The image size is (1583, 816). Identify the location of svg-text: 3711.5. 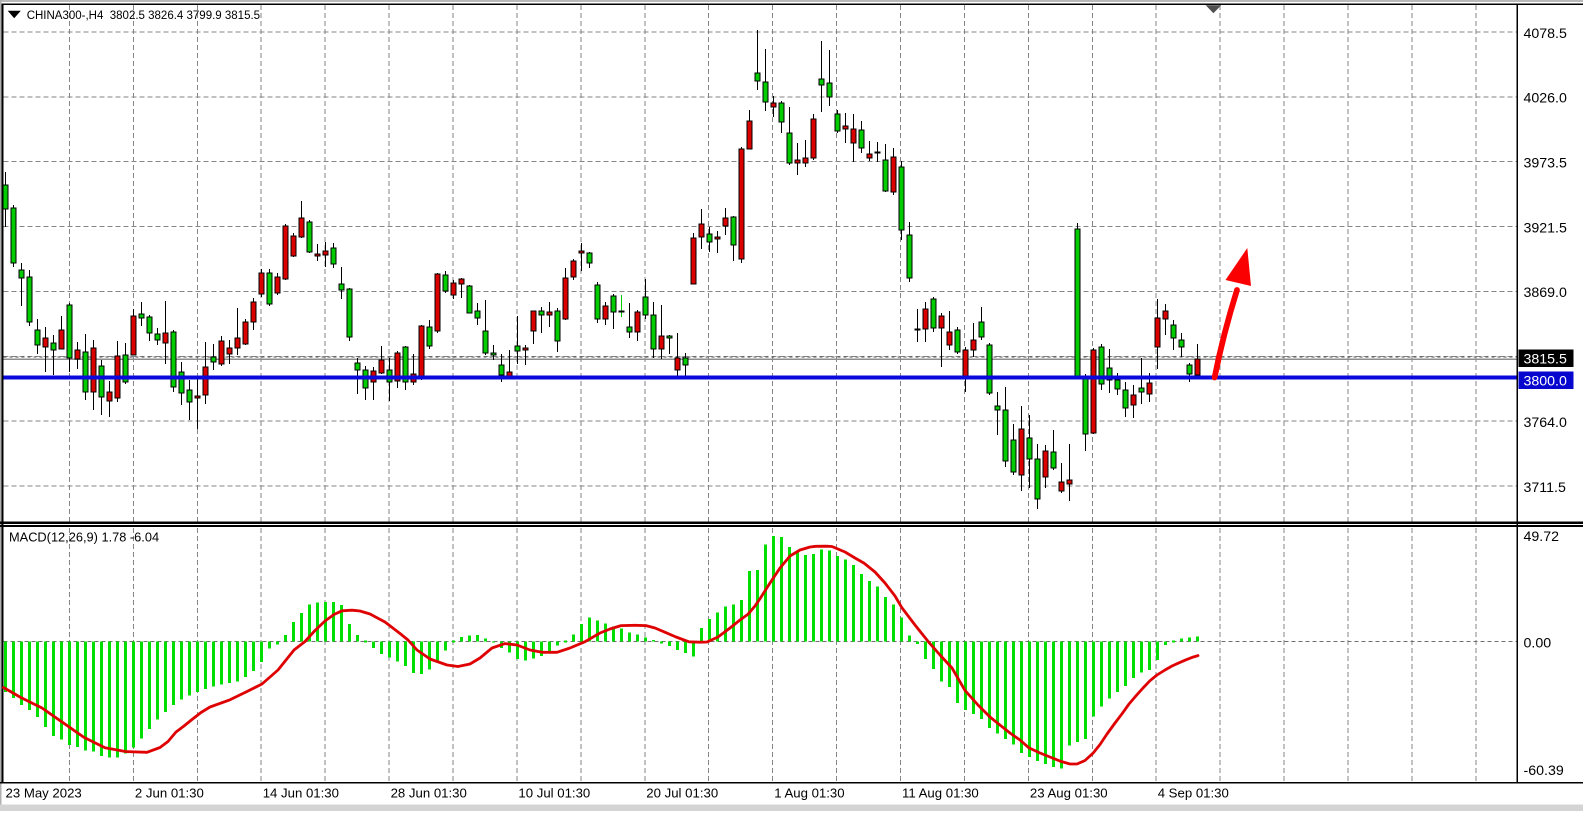
(1545, 488).